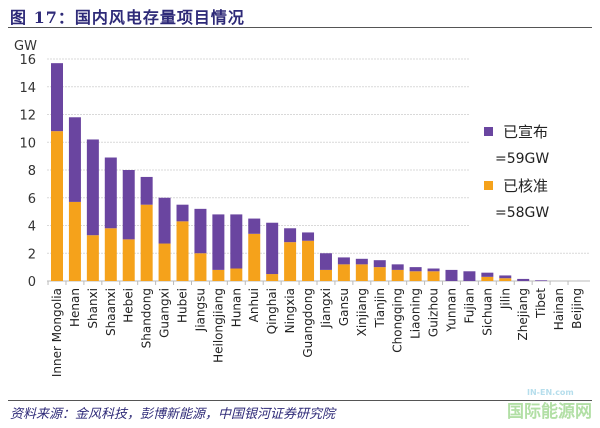 The width and height of the screenshot is (600, 428). Describe the element at coordinates (25, 46) in the screenshot. I see `y-axis-label: GW` at that location.